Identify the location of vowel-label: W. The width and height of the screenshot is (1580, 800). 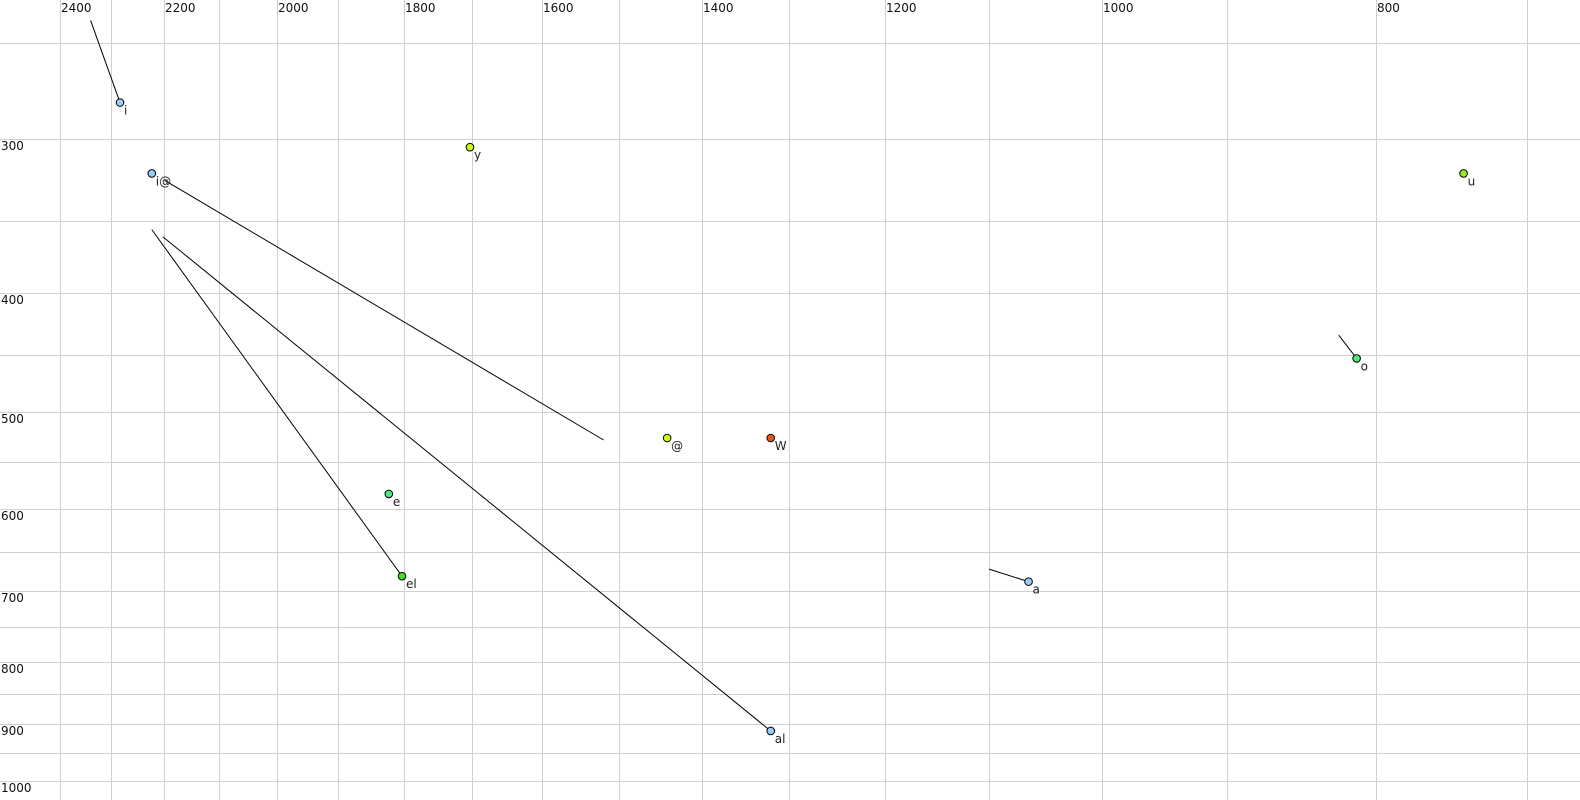
(781, 446).